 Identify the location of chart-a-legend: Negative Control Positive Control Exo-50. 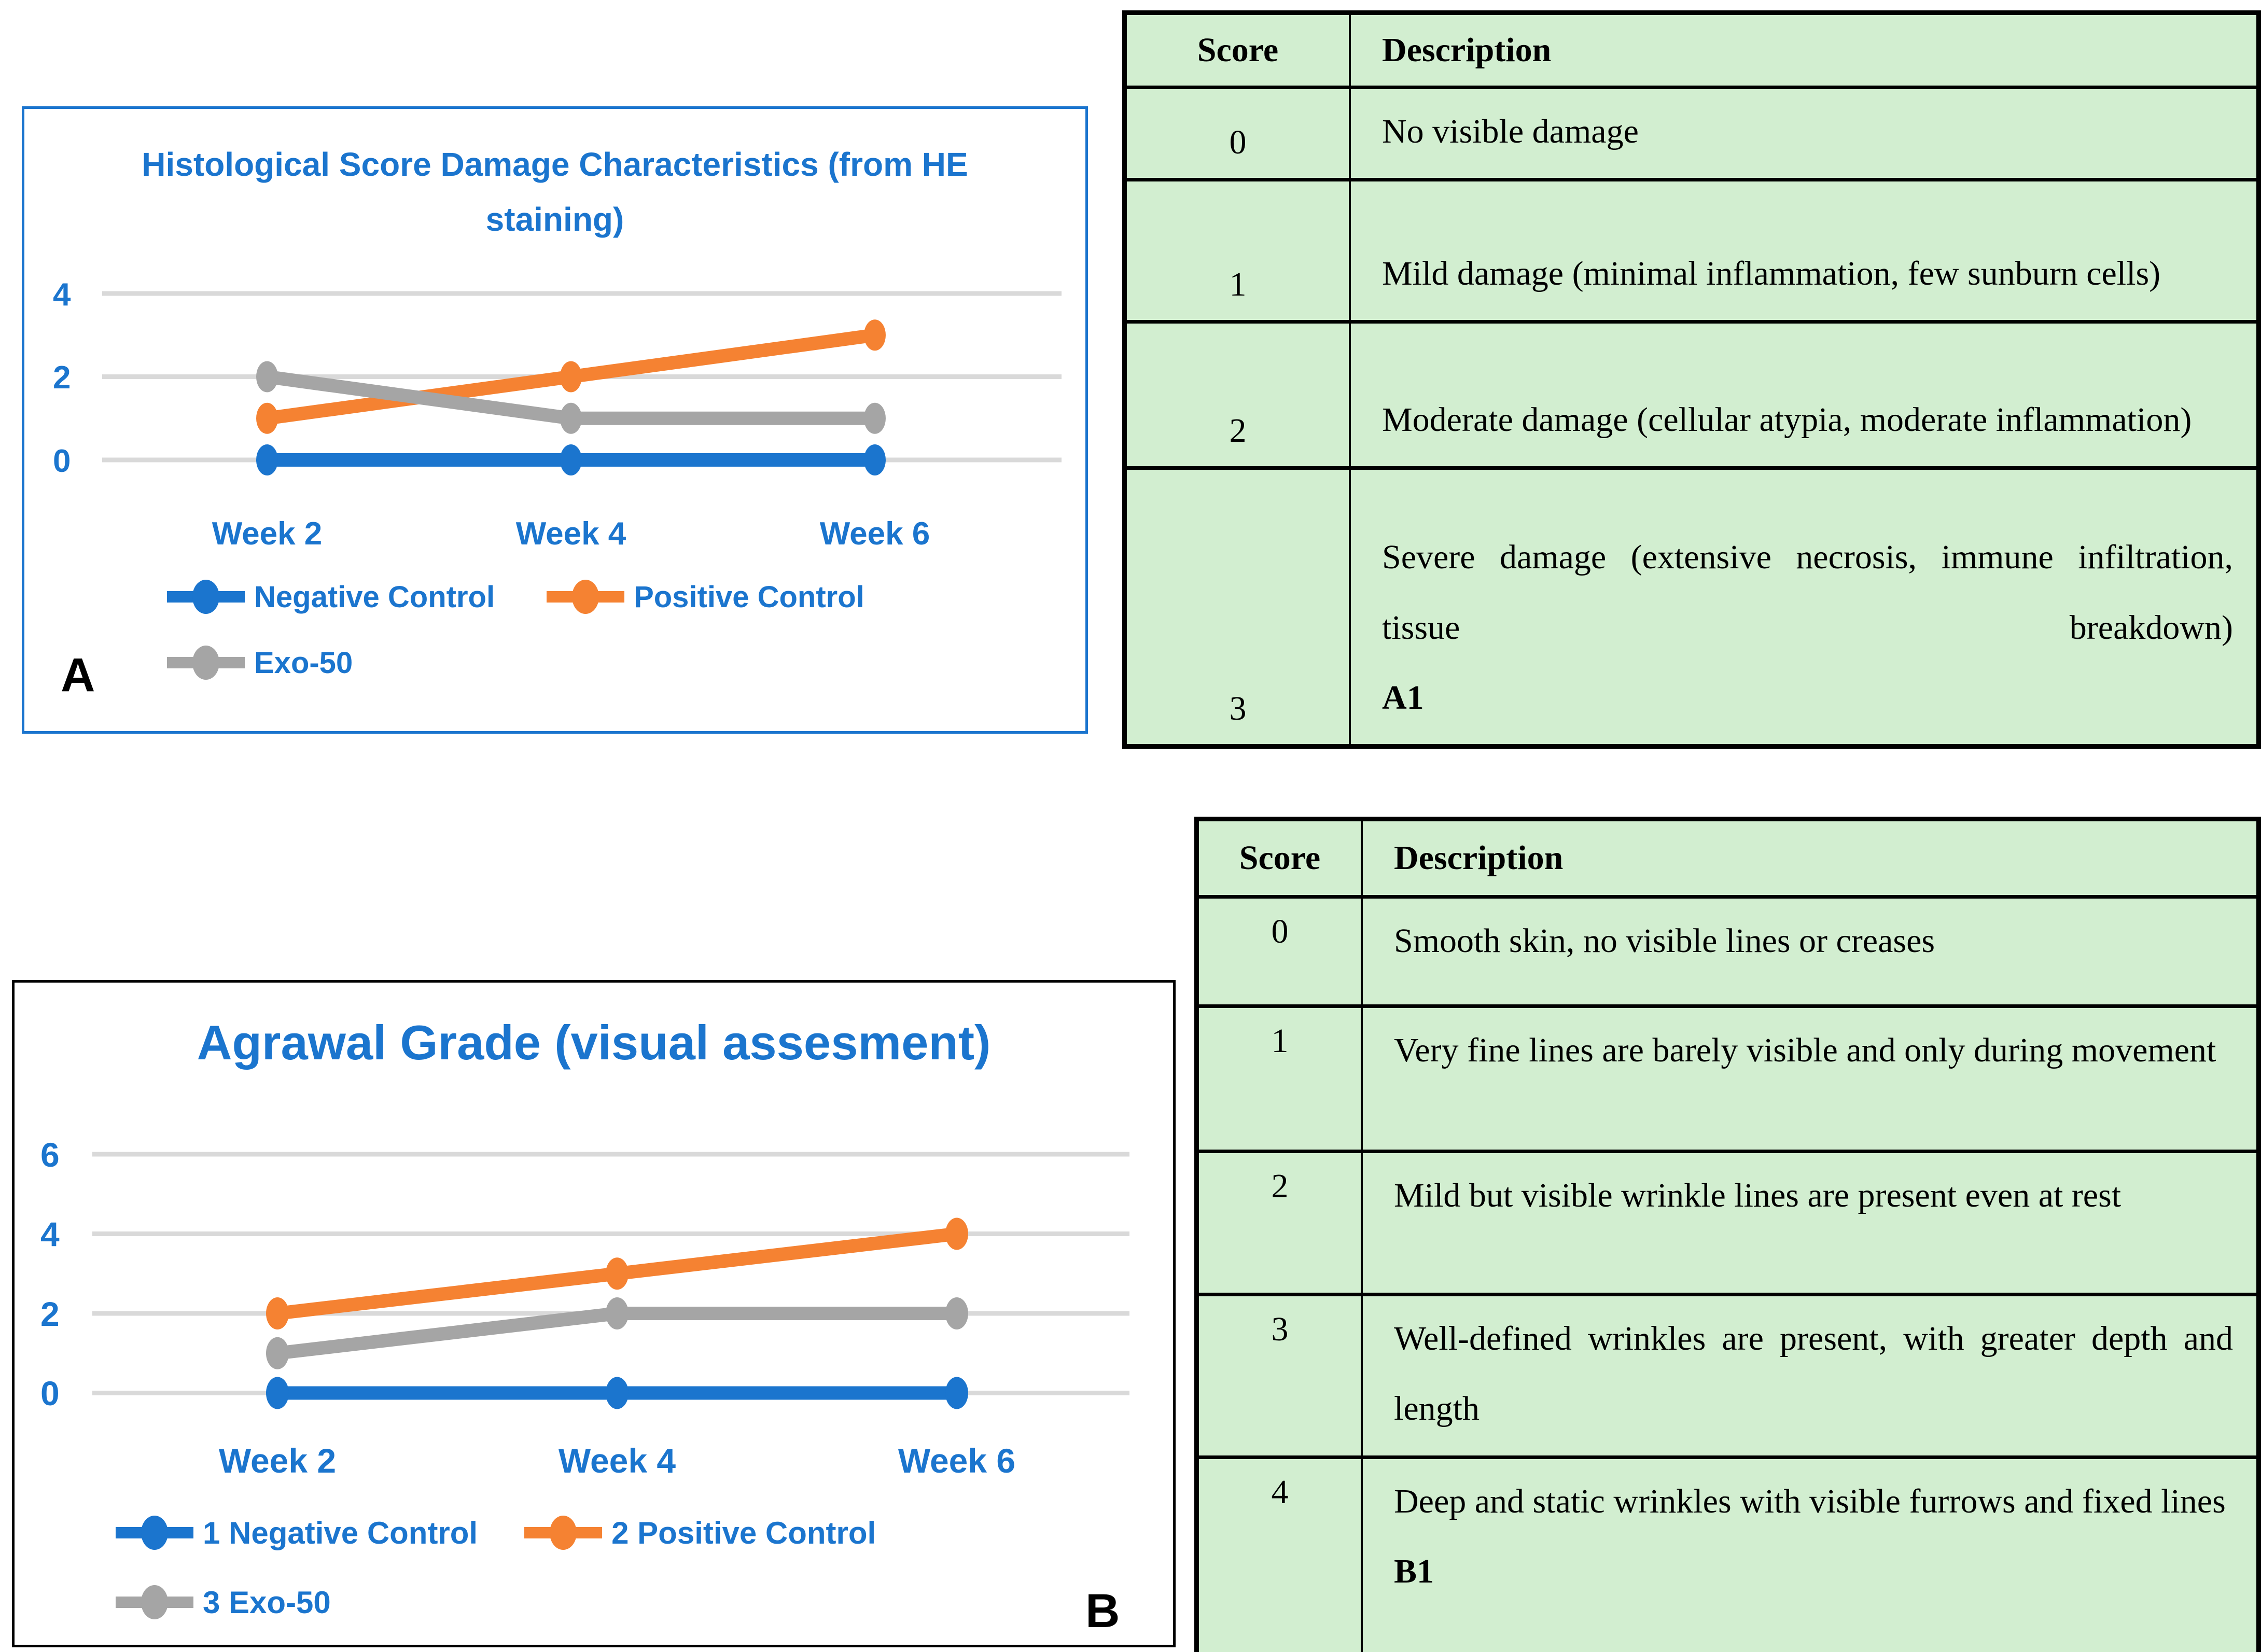
(538, 629).